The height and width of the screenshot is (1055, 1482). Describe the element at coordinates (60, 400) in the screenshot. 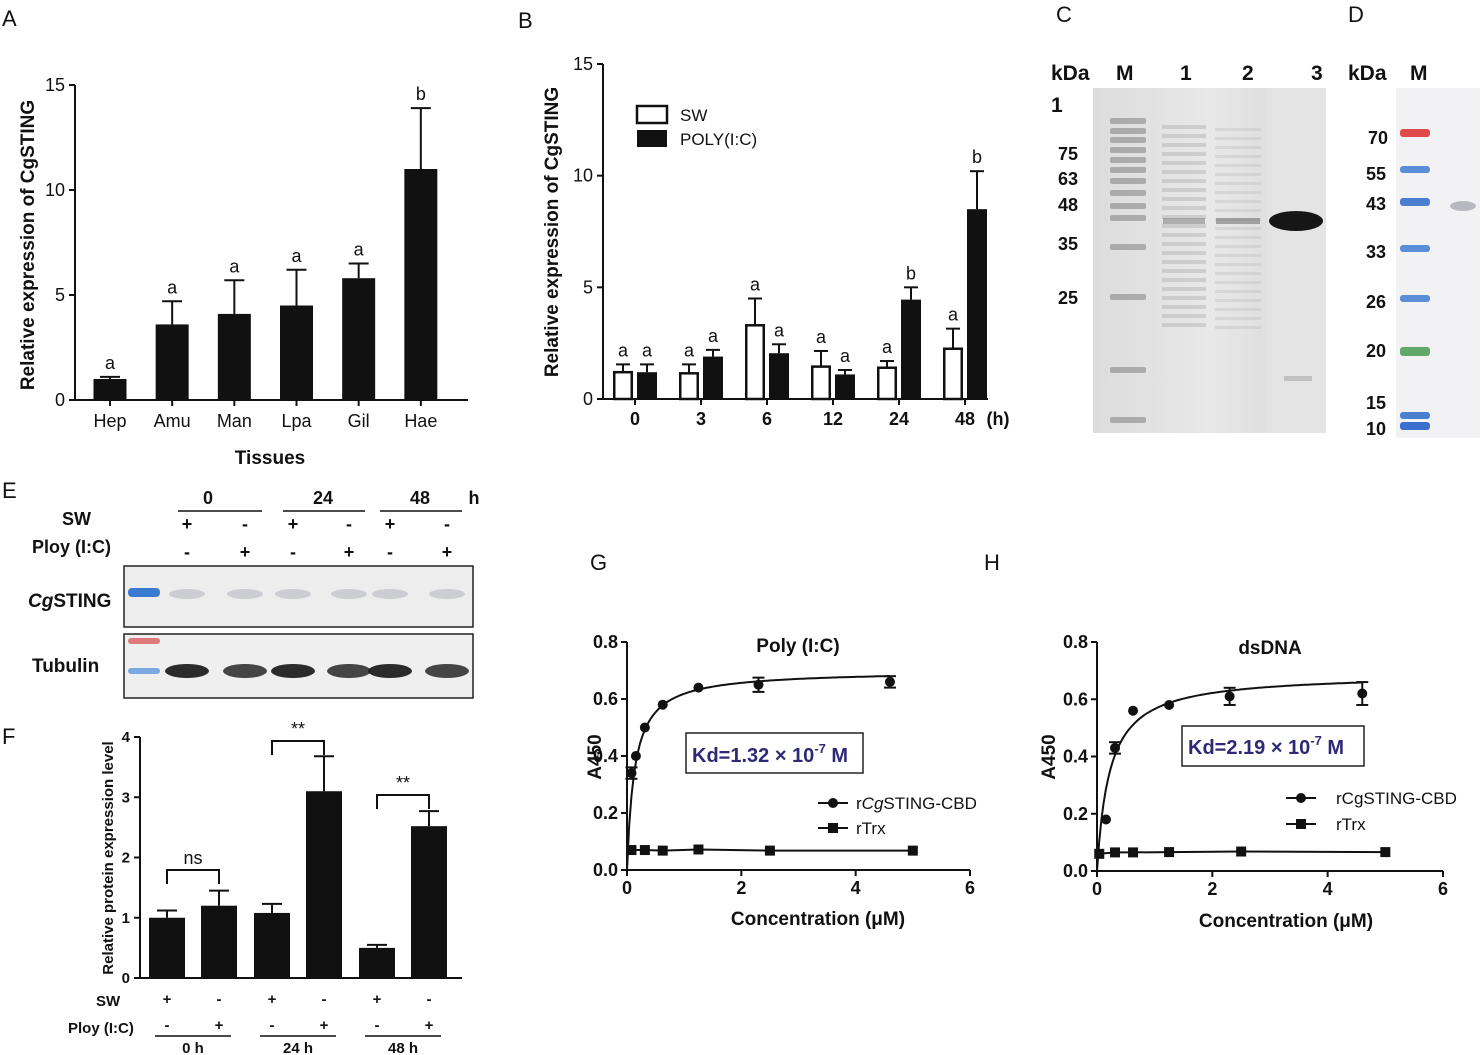

I see `chart-a-ytick-label: 0` at that location.